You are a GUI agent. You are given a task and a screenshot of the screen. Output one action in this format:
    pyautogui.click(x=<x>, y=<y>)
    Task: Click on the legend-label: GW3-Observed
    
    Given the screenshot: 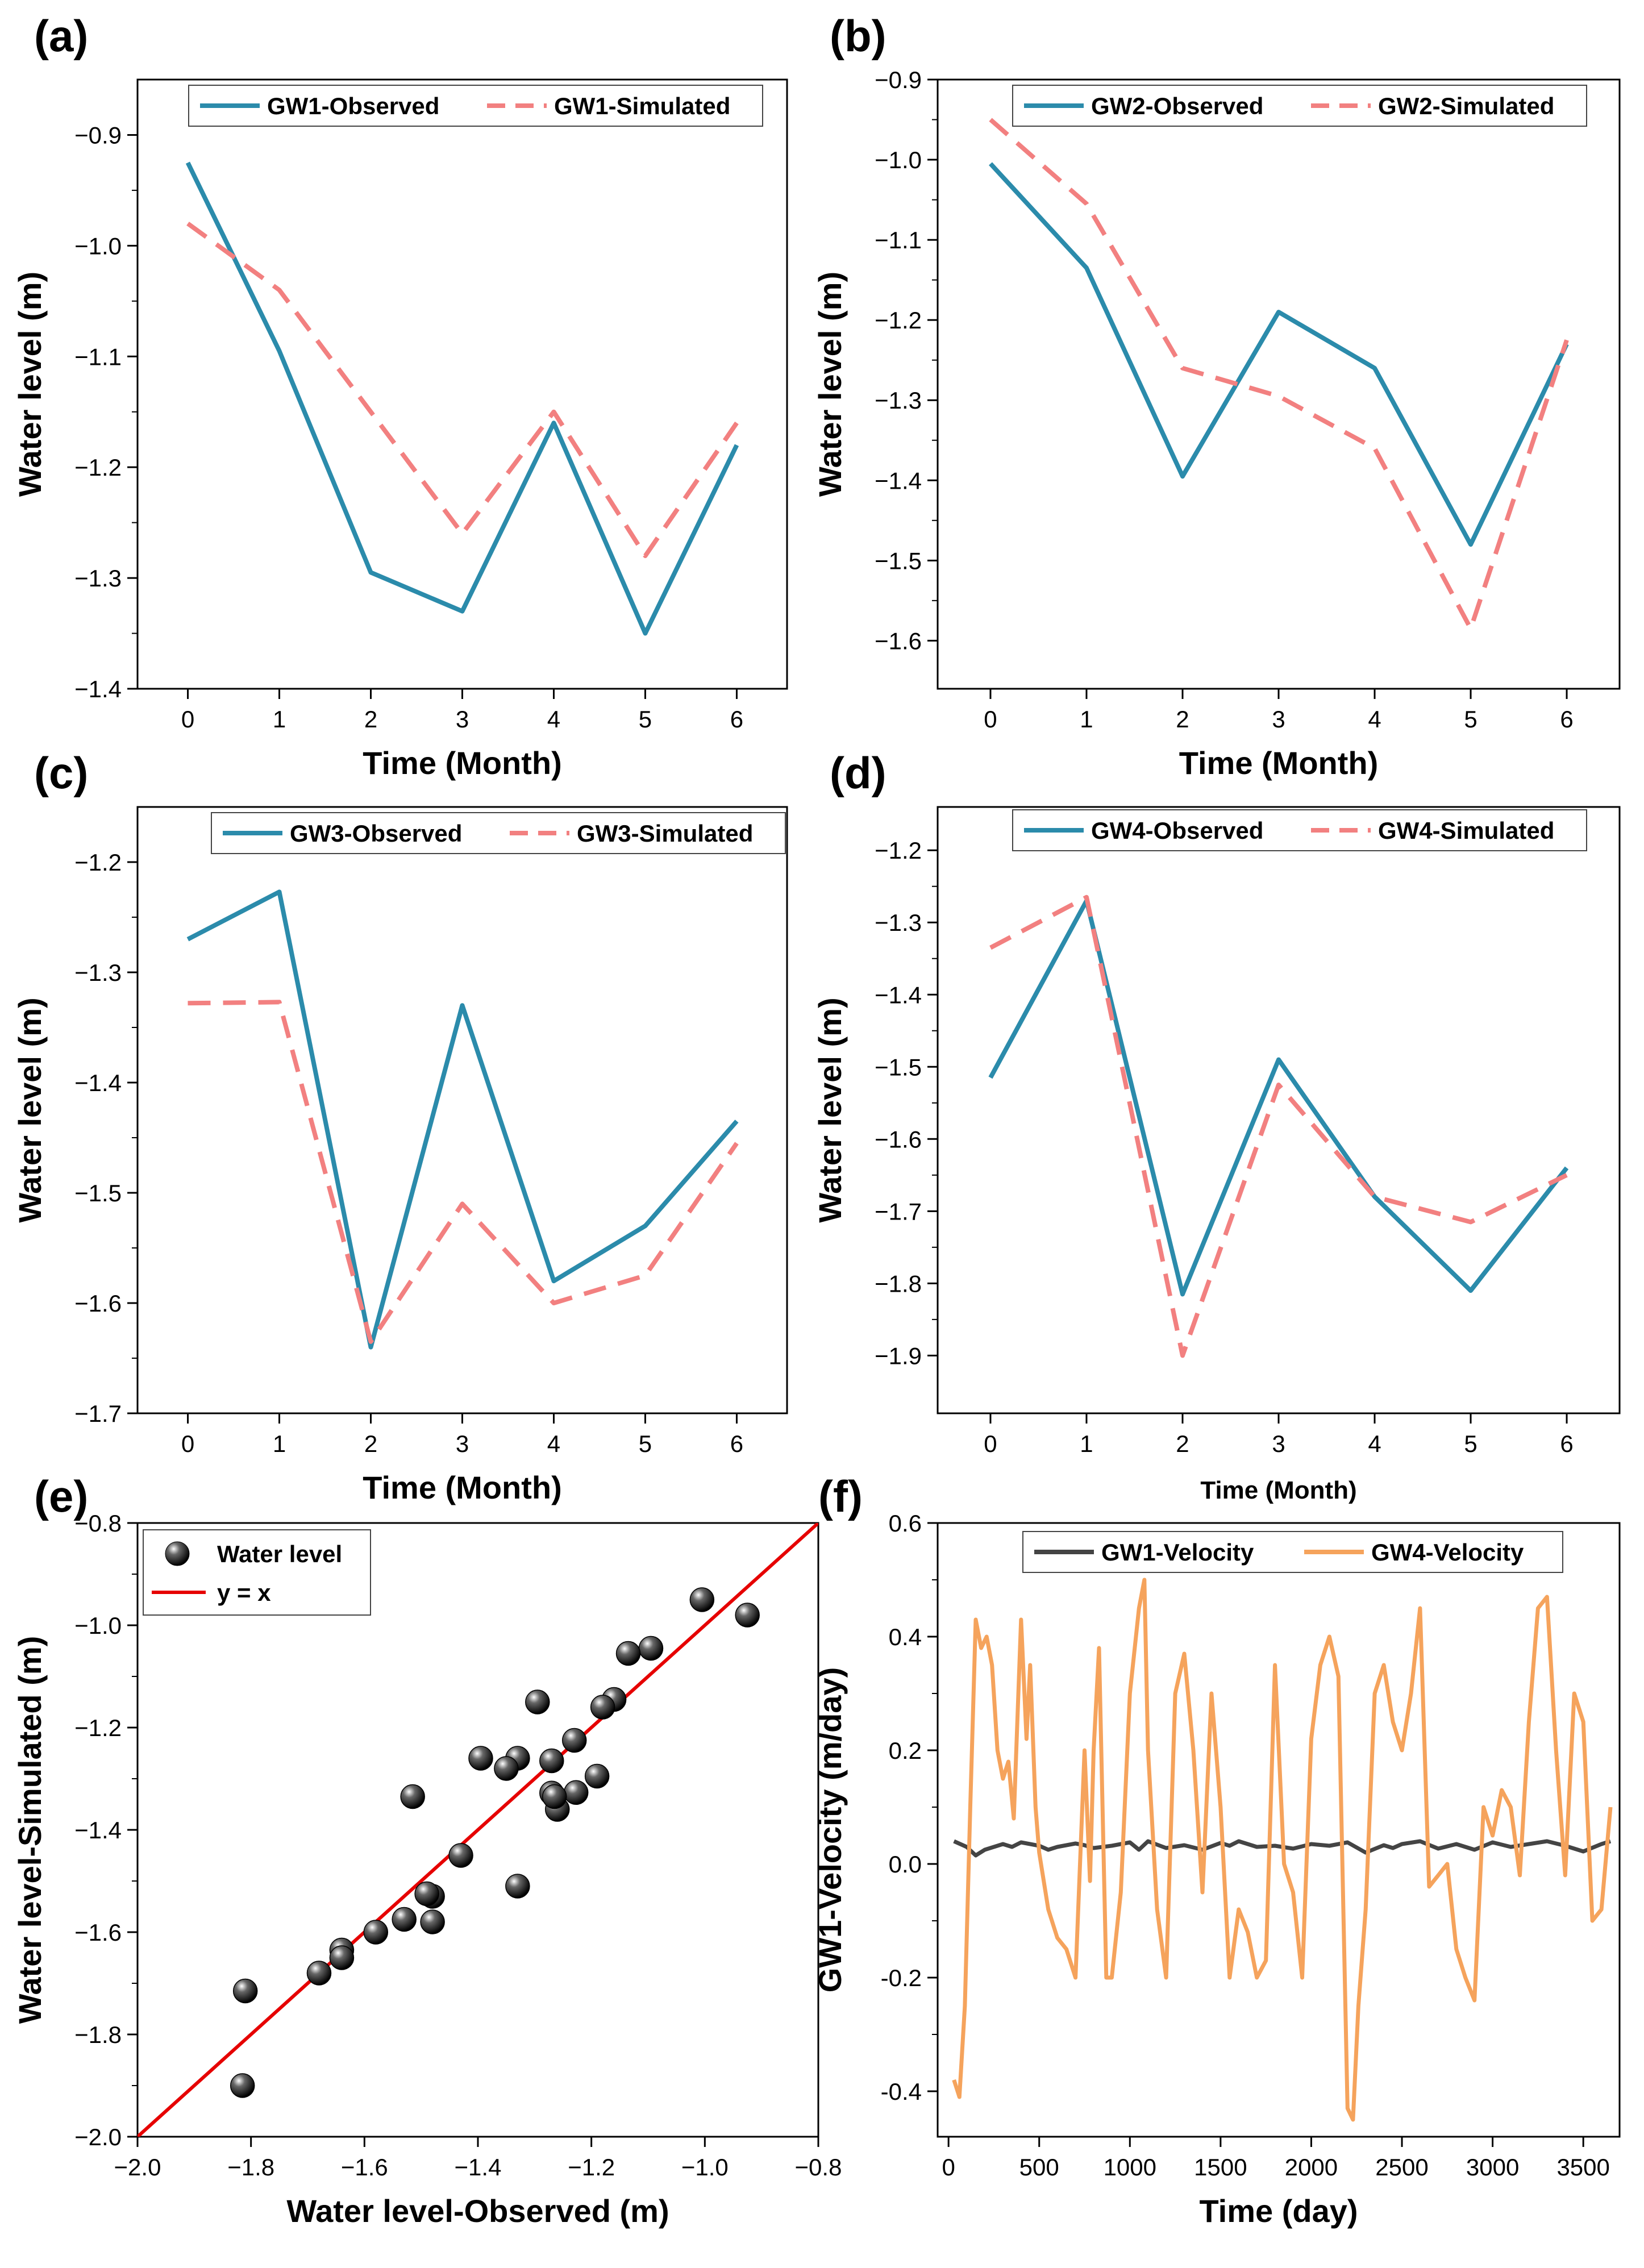 What is the action you would take?
    pyautogui.click(x=376, y=833)
    